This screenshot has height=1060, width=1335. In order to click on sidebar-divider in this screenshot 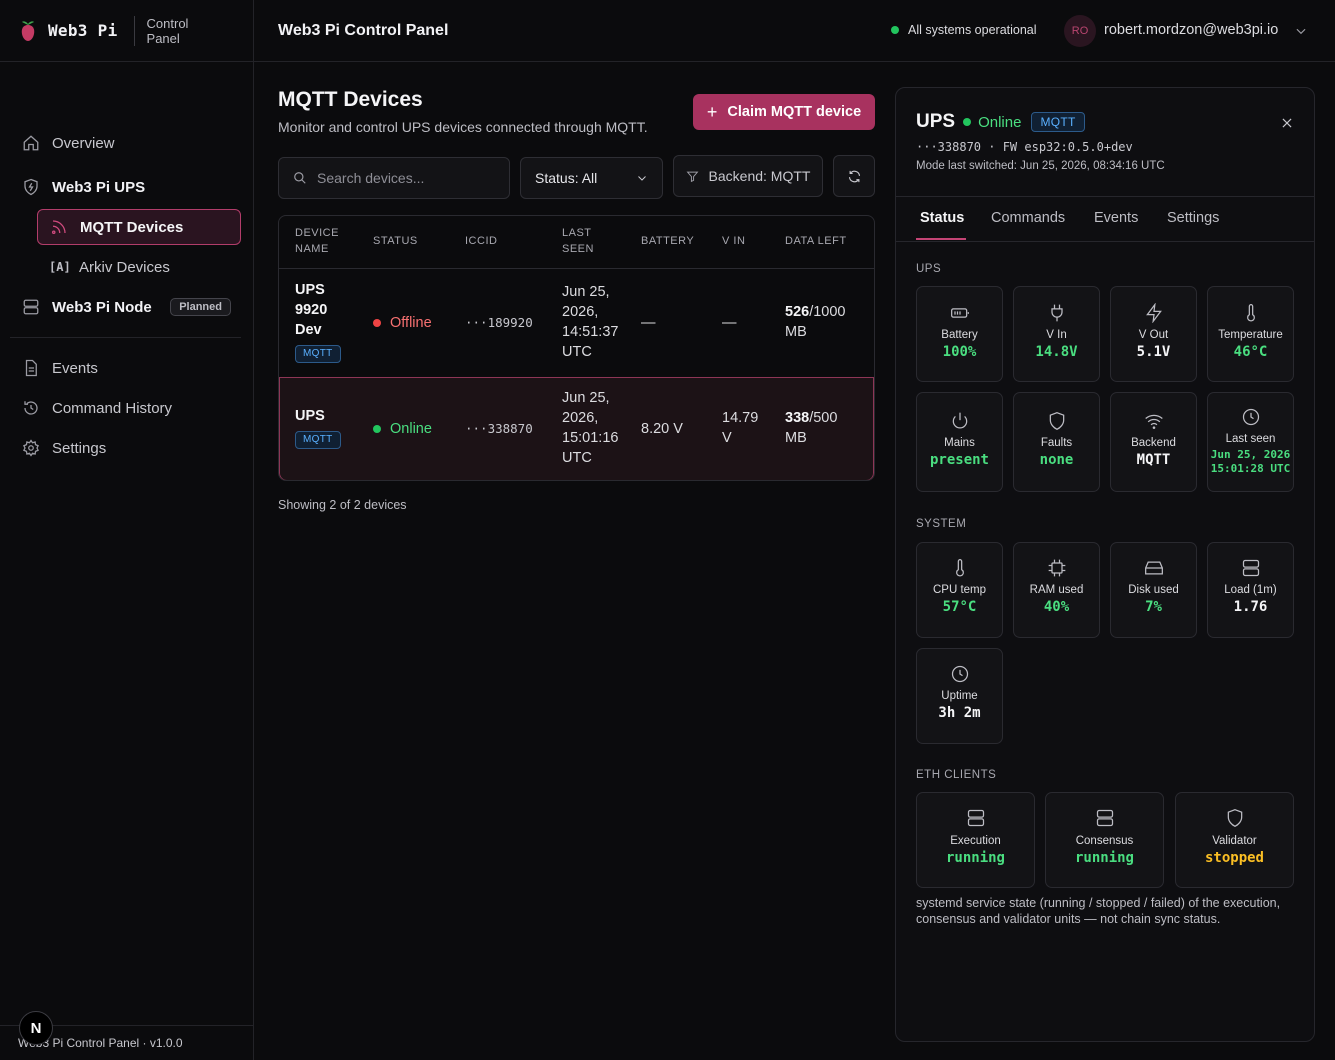, I will do `click(125, 337)`.